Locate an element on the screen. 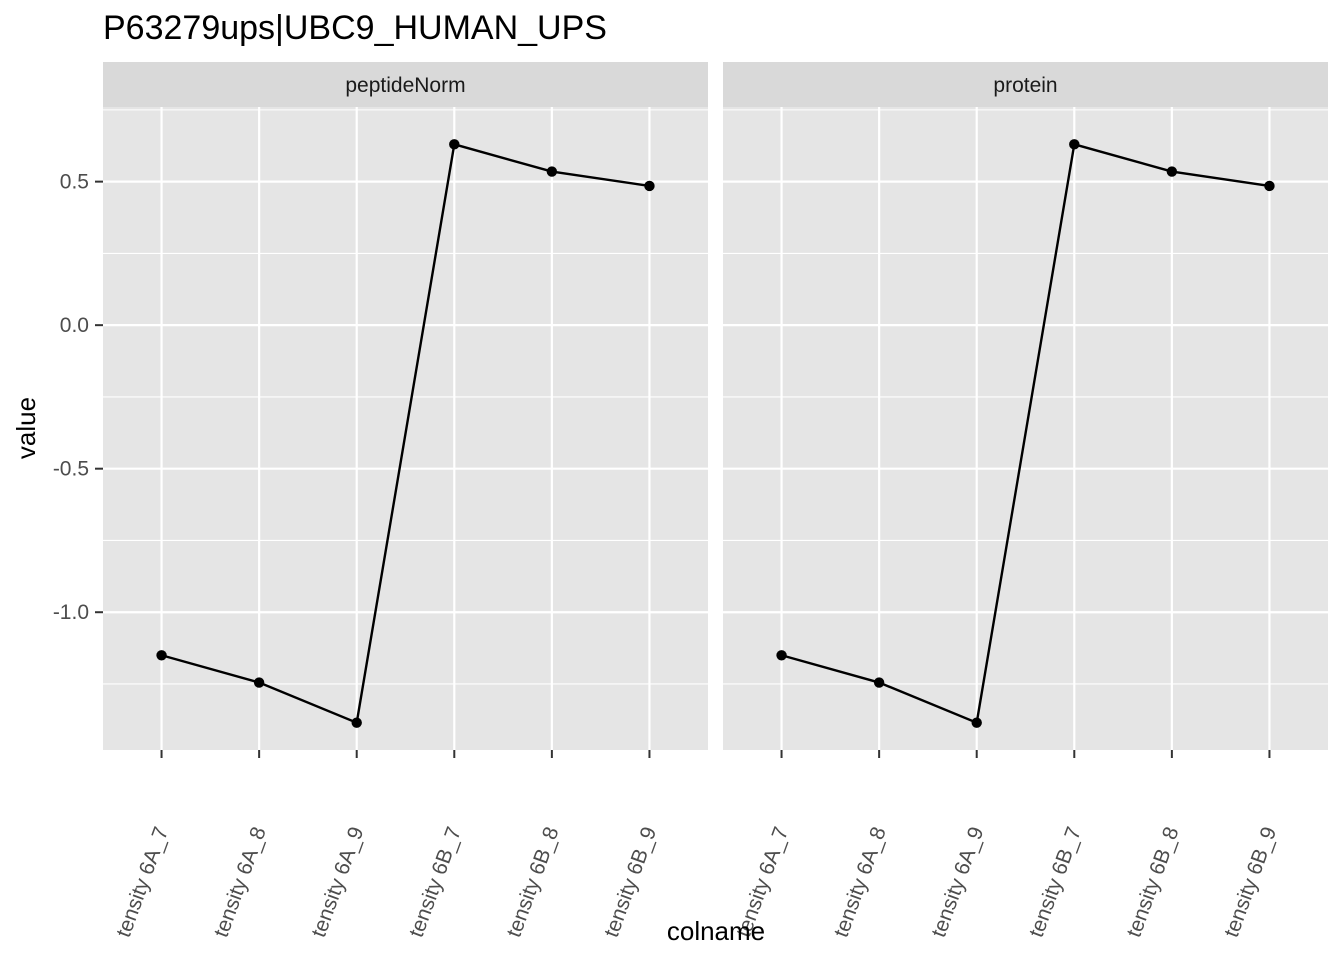  y-tick-label: 0.5 is located at coordinates (74, 182).